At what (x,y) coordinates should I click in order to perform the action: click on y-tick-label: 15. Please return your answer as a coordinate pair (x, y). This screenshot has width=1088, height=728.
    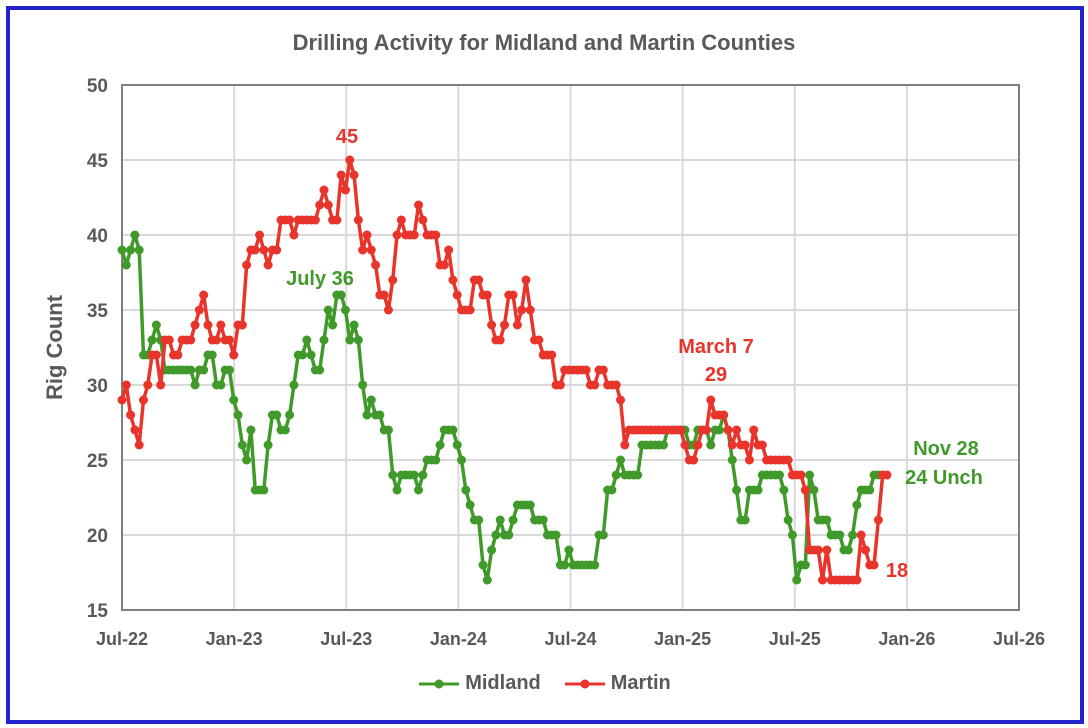
    Looking at the image, I should click on (98, 611).